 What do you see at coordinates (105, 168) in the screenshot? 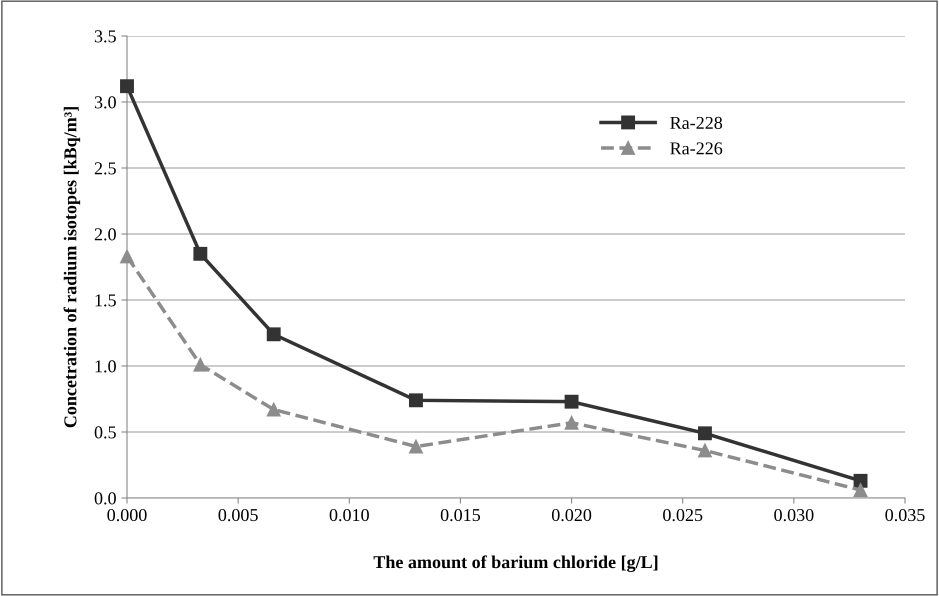
I see `y-tick-label: 2.5` at bounding box center [105, 168].